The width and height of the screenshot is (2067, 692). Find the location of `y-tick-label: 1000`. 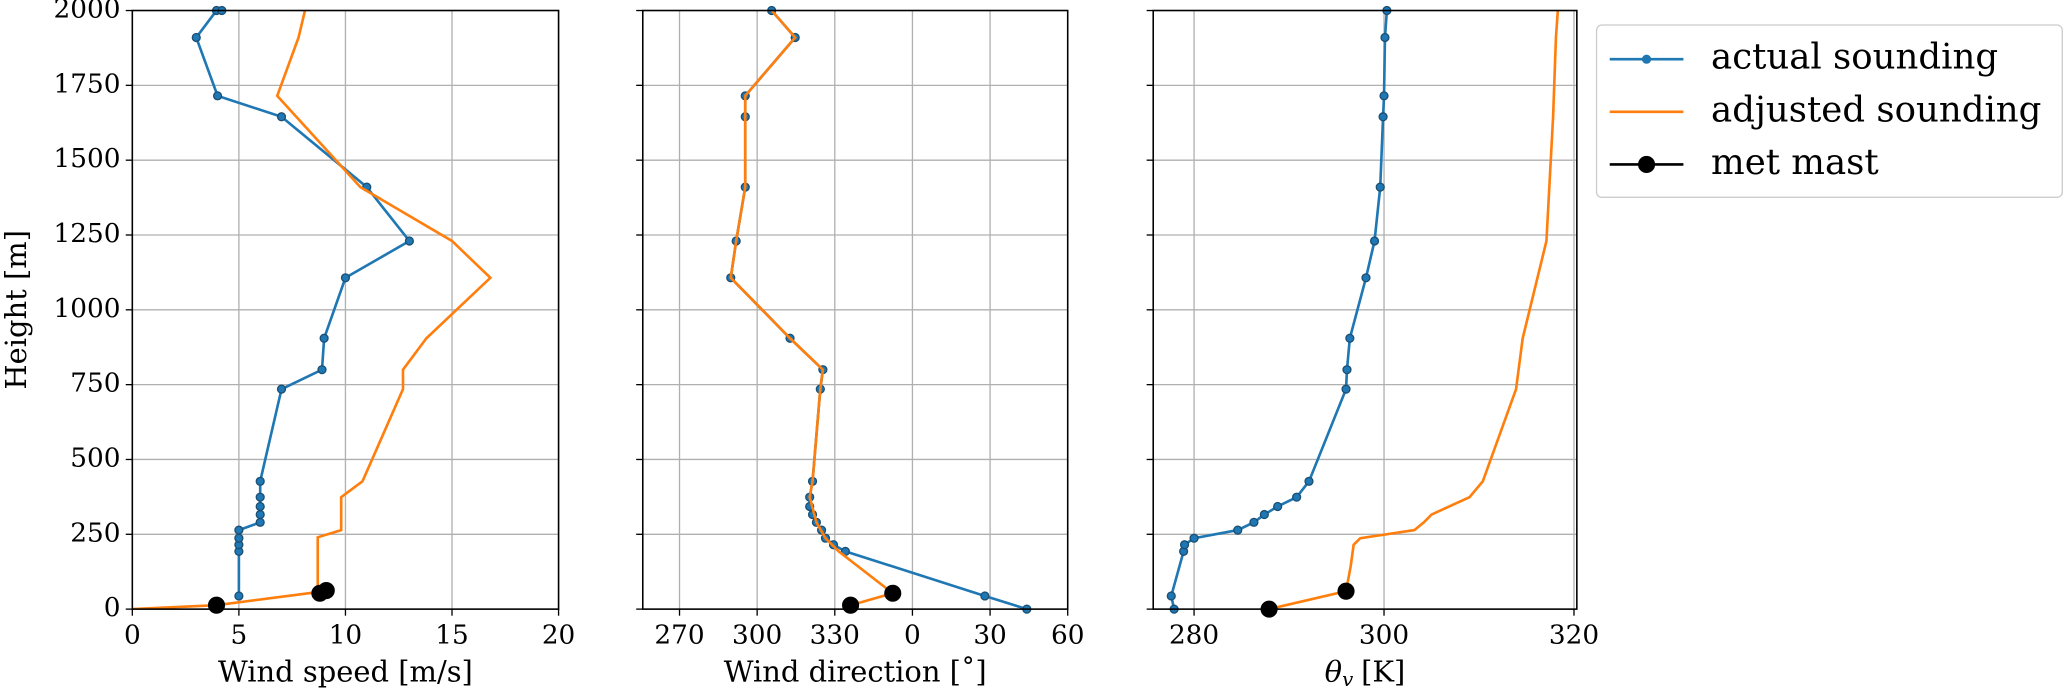

y-tick-label: 1000 is located at coordinates (87, 309).